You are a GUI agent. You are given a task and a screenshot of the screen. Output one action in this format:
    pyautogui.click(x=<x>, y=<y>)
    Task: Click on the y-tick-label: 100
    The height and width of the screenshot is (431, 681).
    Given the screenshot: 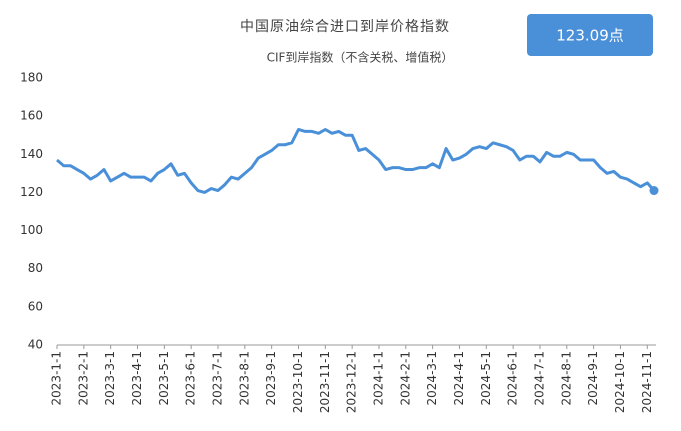 What is the action you would take?
    pyautogui.click(x=31, y=230)
    